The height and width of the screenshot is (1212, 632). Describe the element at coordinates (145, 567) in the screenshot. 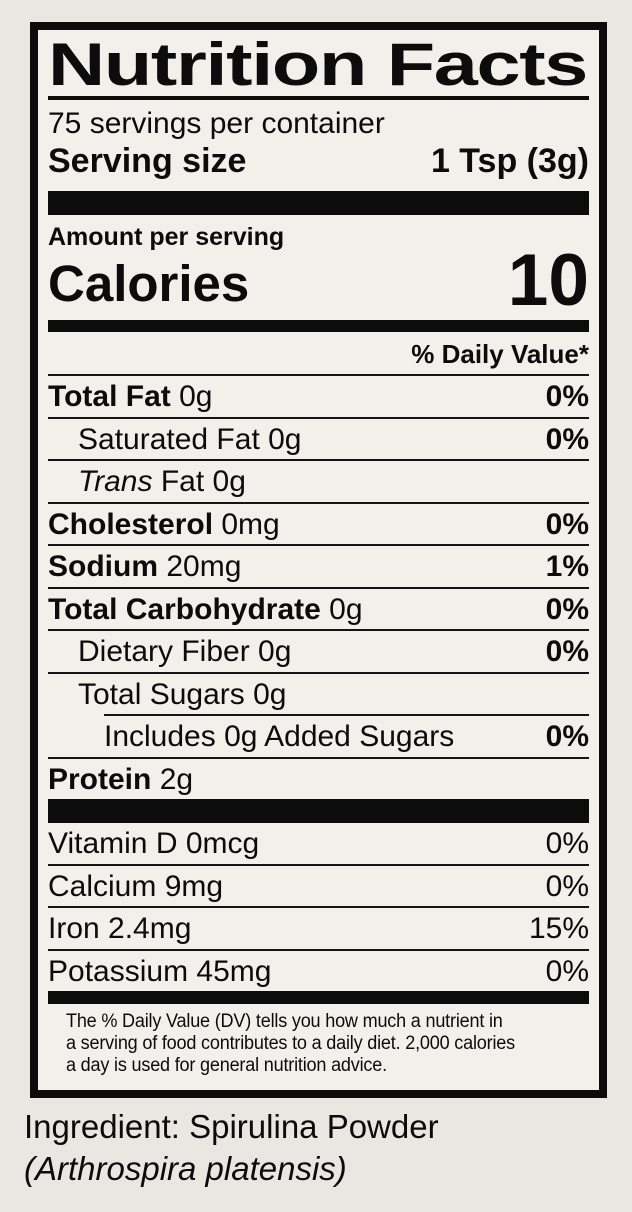

I see `nutrient-name: Sodium 20mg` at that location.